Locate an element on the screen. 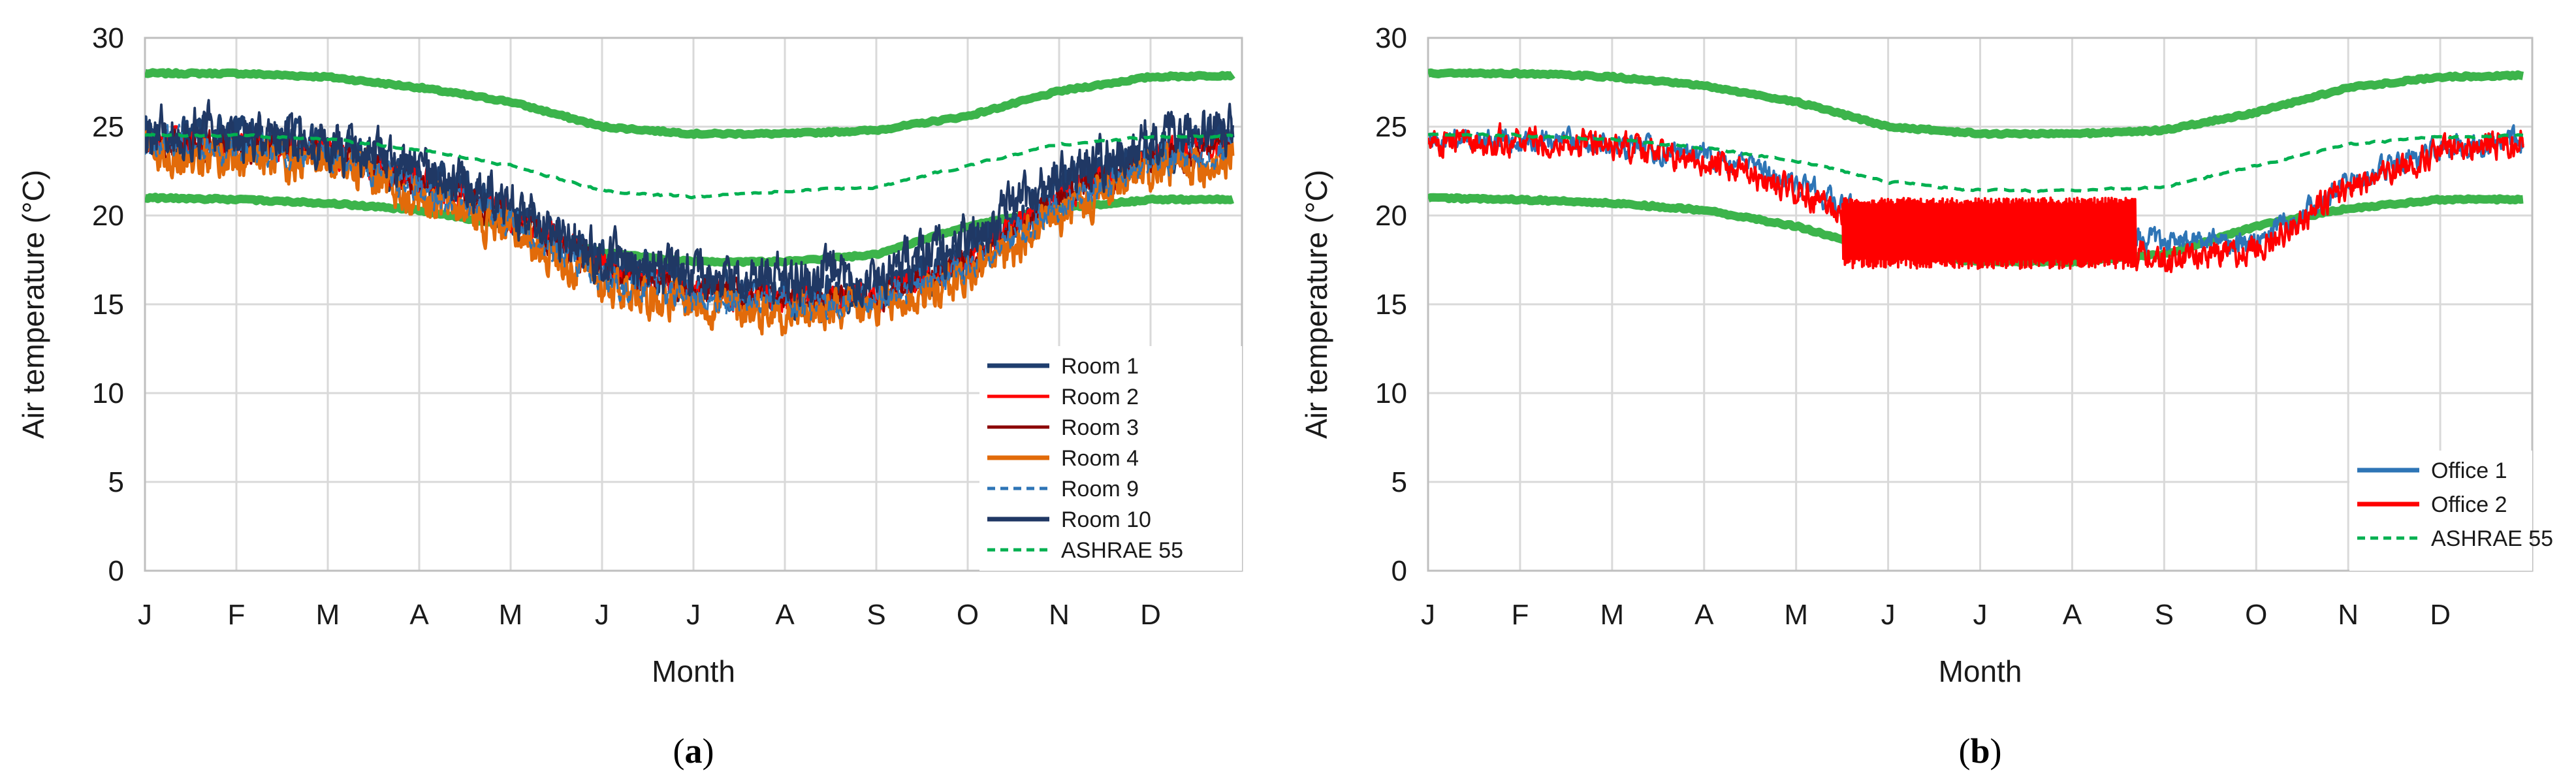 The image size is (2576, 781). legend-label: Room 10 is located at coordinates (1106, 519).